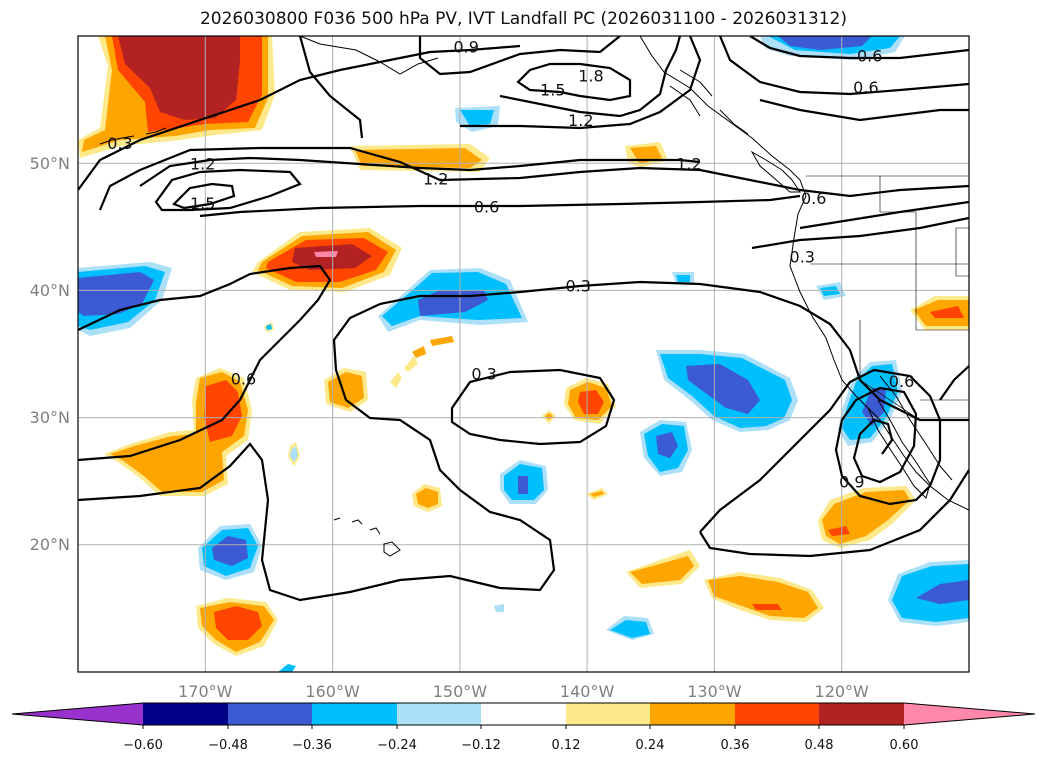  What do you see at coordinates (332, 691) in the screenshot?
I see `lon-tick-label: 160°W` at bounding box center [332, 691].